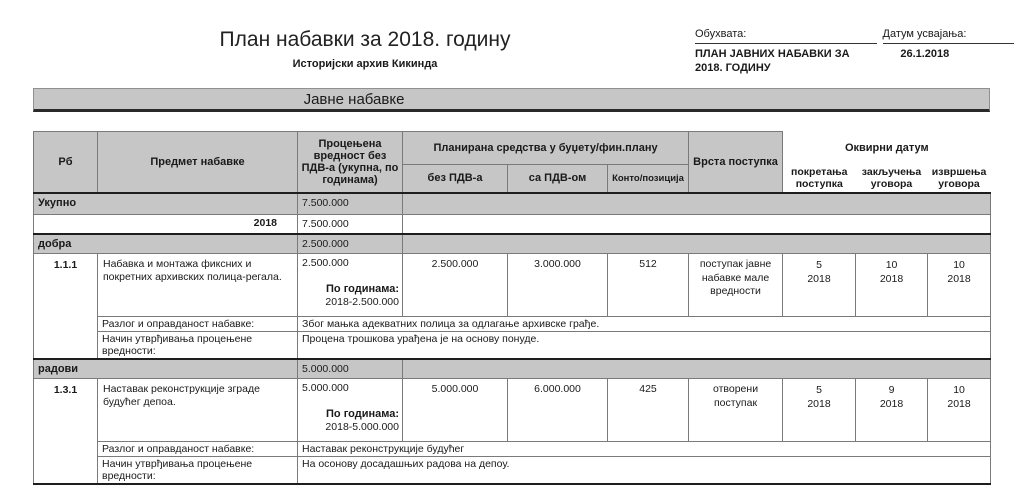 The height and width of the screenshot is (499, 1024). I want to click on scope-value: ПЛАН ЈАВНИХ НАБАВКИ ЗА 2018. ГОДИНУ, so click(772, 61).